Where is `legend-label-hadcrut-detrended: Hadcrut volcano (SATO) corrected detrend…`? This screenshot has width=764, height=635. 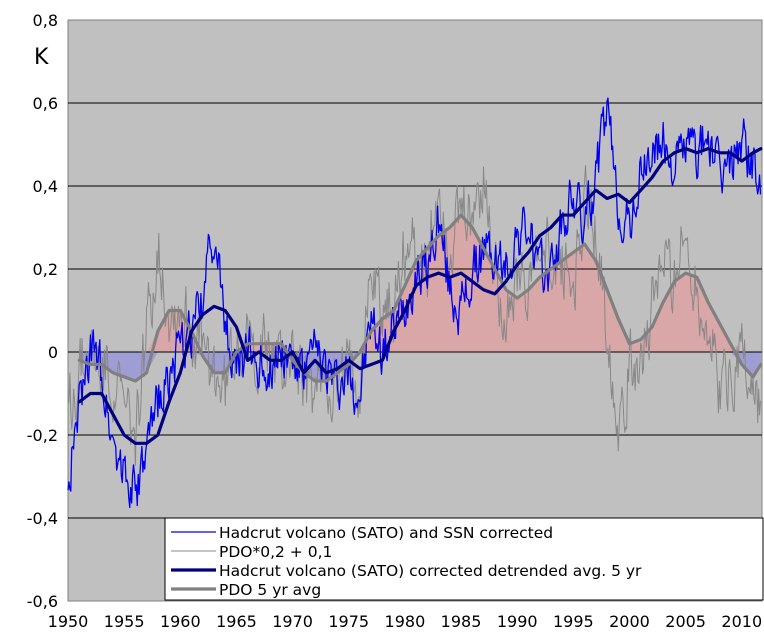
legend-label-hadcrut-detrended: Hadcrut volcano (SATO) corrected detrend… is located at coordinates (430, 571).